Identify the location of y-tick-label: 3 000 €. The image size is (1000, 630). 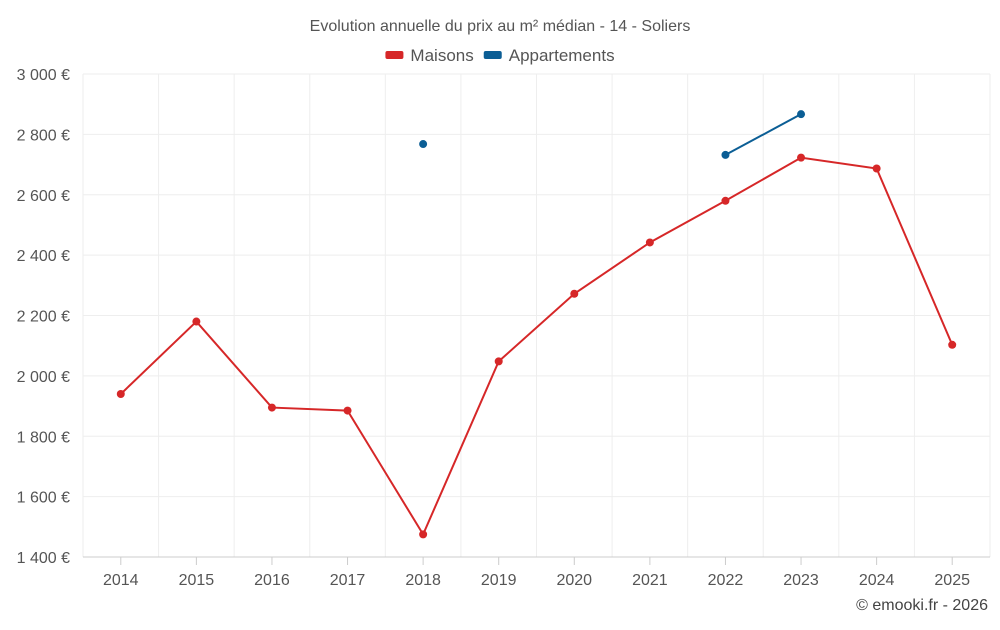
(43, 75).